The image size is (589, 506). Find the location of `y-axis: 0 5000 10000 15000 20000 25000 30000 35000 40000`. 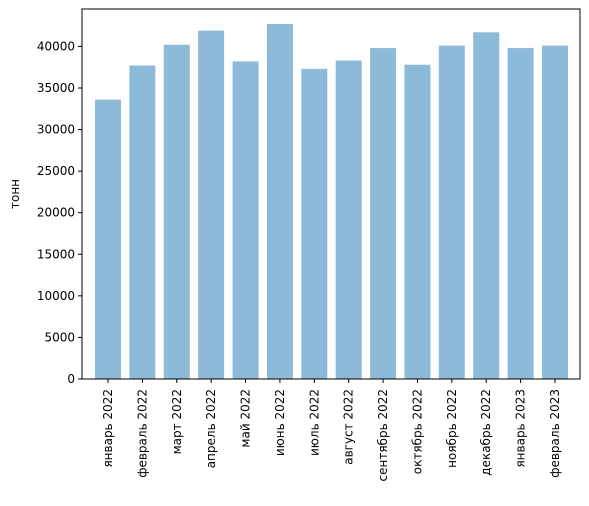

y-axis: 0 5000 10000 15000 20000 25000 30000 35000 40000 is located at coordinates (59, 212).